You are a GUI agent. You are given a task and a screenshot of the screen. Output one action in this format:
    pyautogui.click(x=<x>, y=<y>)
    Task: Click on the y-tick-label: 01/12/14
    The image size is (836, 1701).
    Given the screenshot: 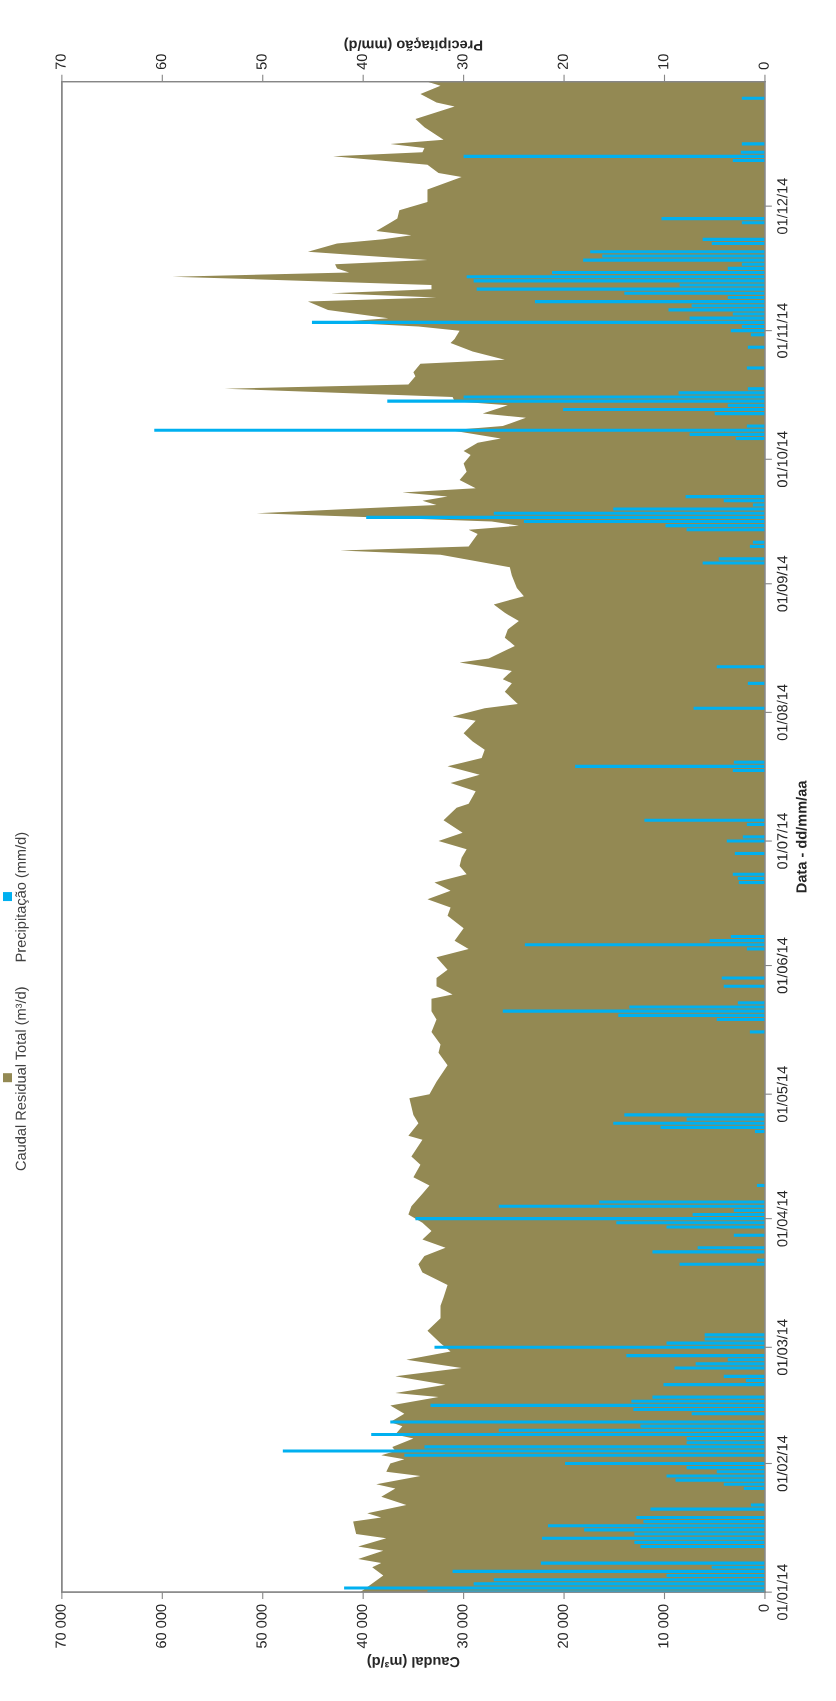 What is the action you would take?
    pyautogui.click(x=782, y=206)
    